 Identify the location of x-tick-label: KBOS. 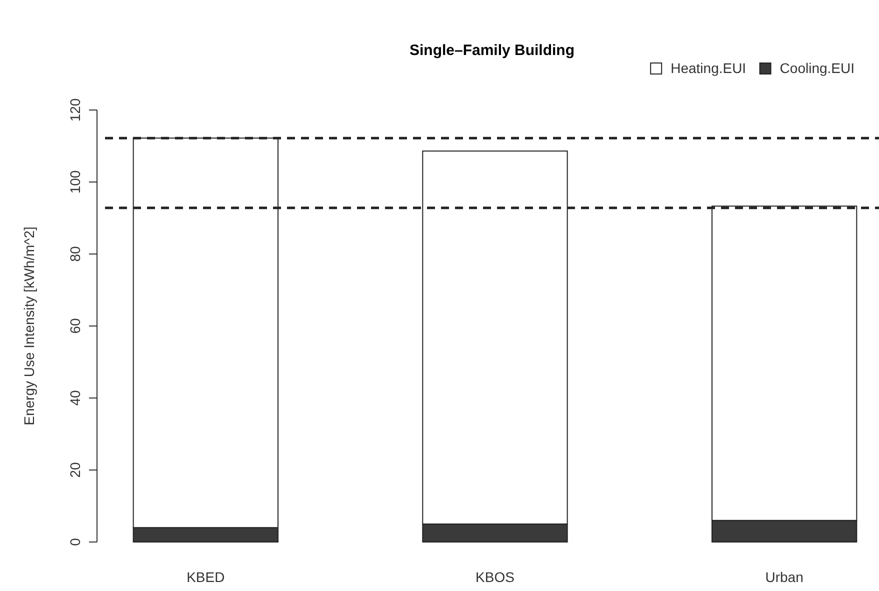
(495, 577).